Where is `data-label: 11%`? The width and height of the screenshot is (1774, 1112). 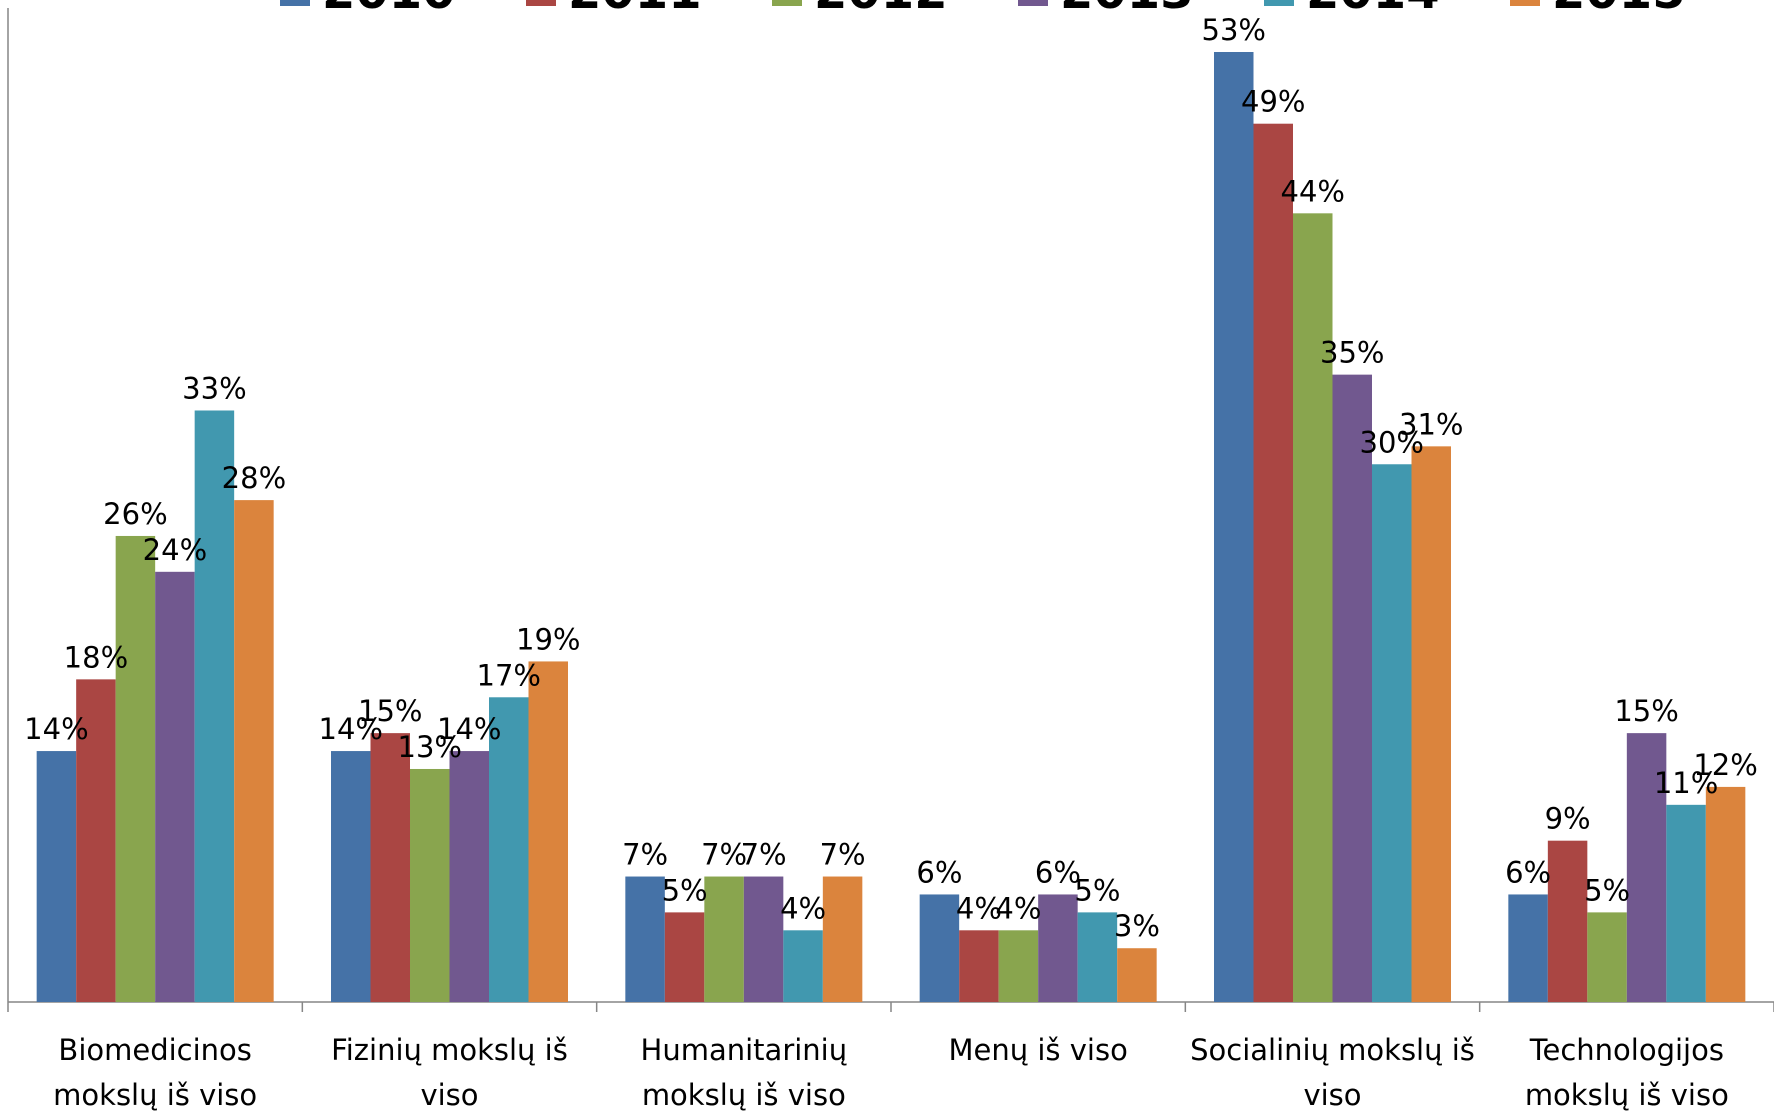
data-label: 11% is located at coordinates (1686, 783).